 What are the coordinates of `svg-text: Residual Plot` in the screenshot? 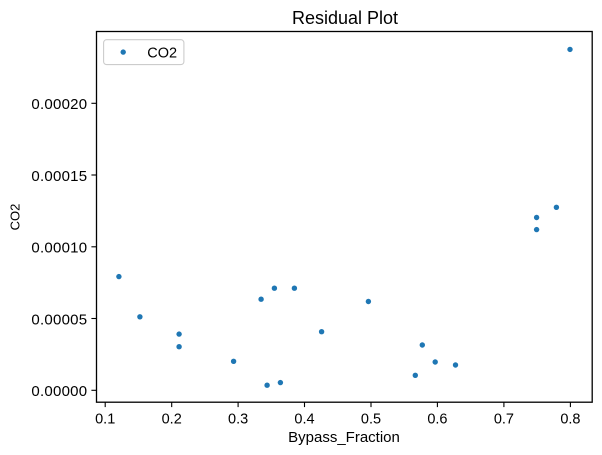 It's located at (345, 18).